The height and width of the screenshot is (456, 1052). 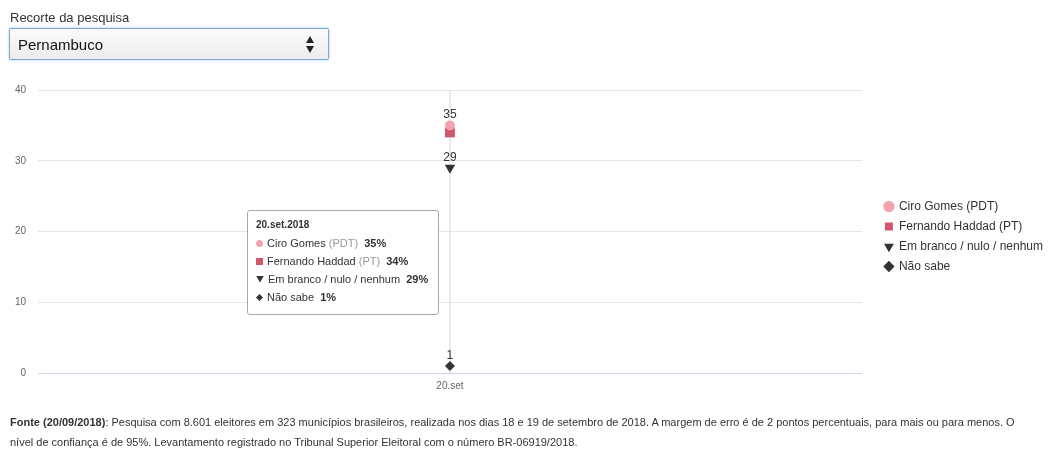 I want to click on legend-label: Fernando Haddad (PT), so click(x=960, y=225).